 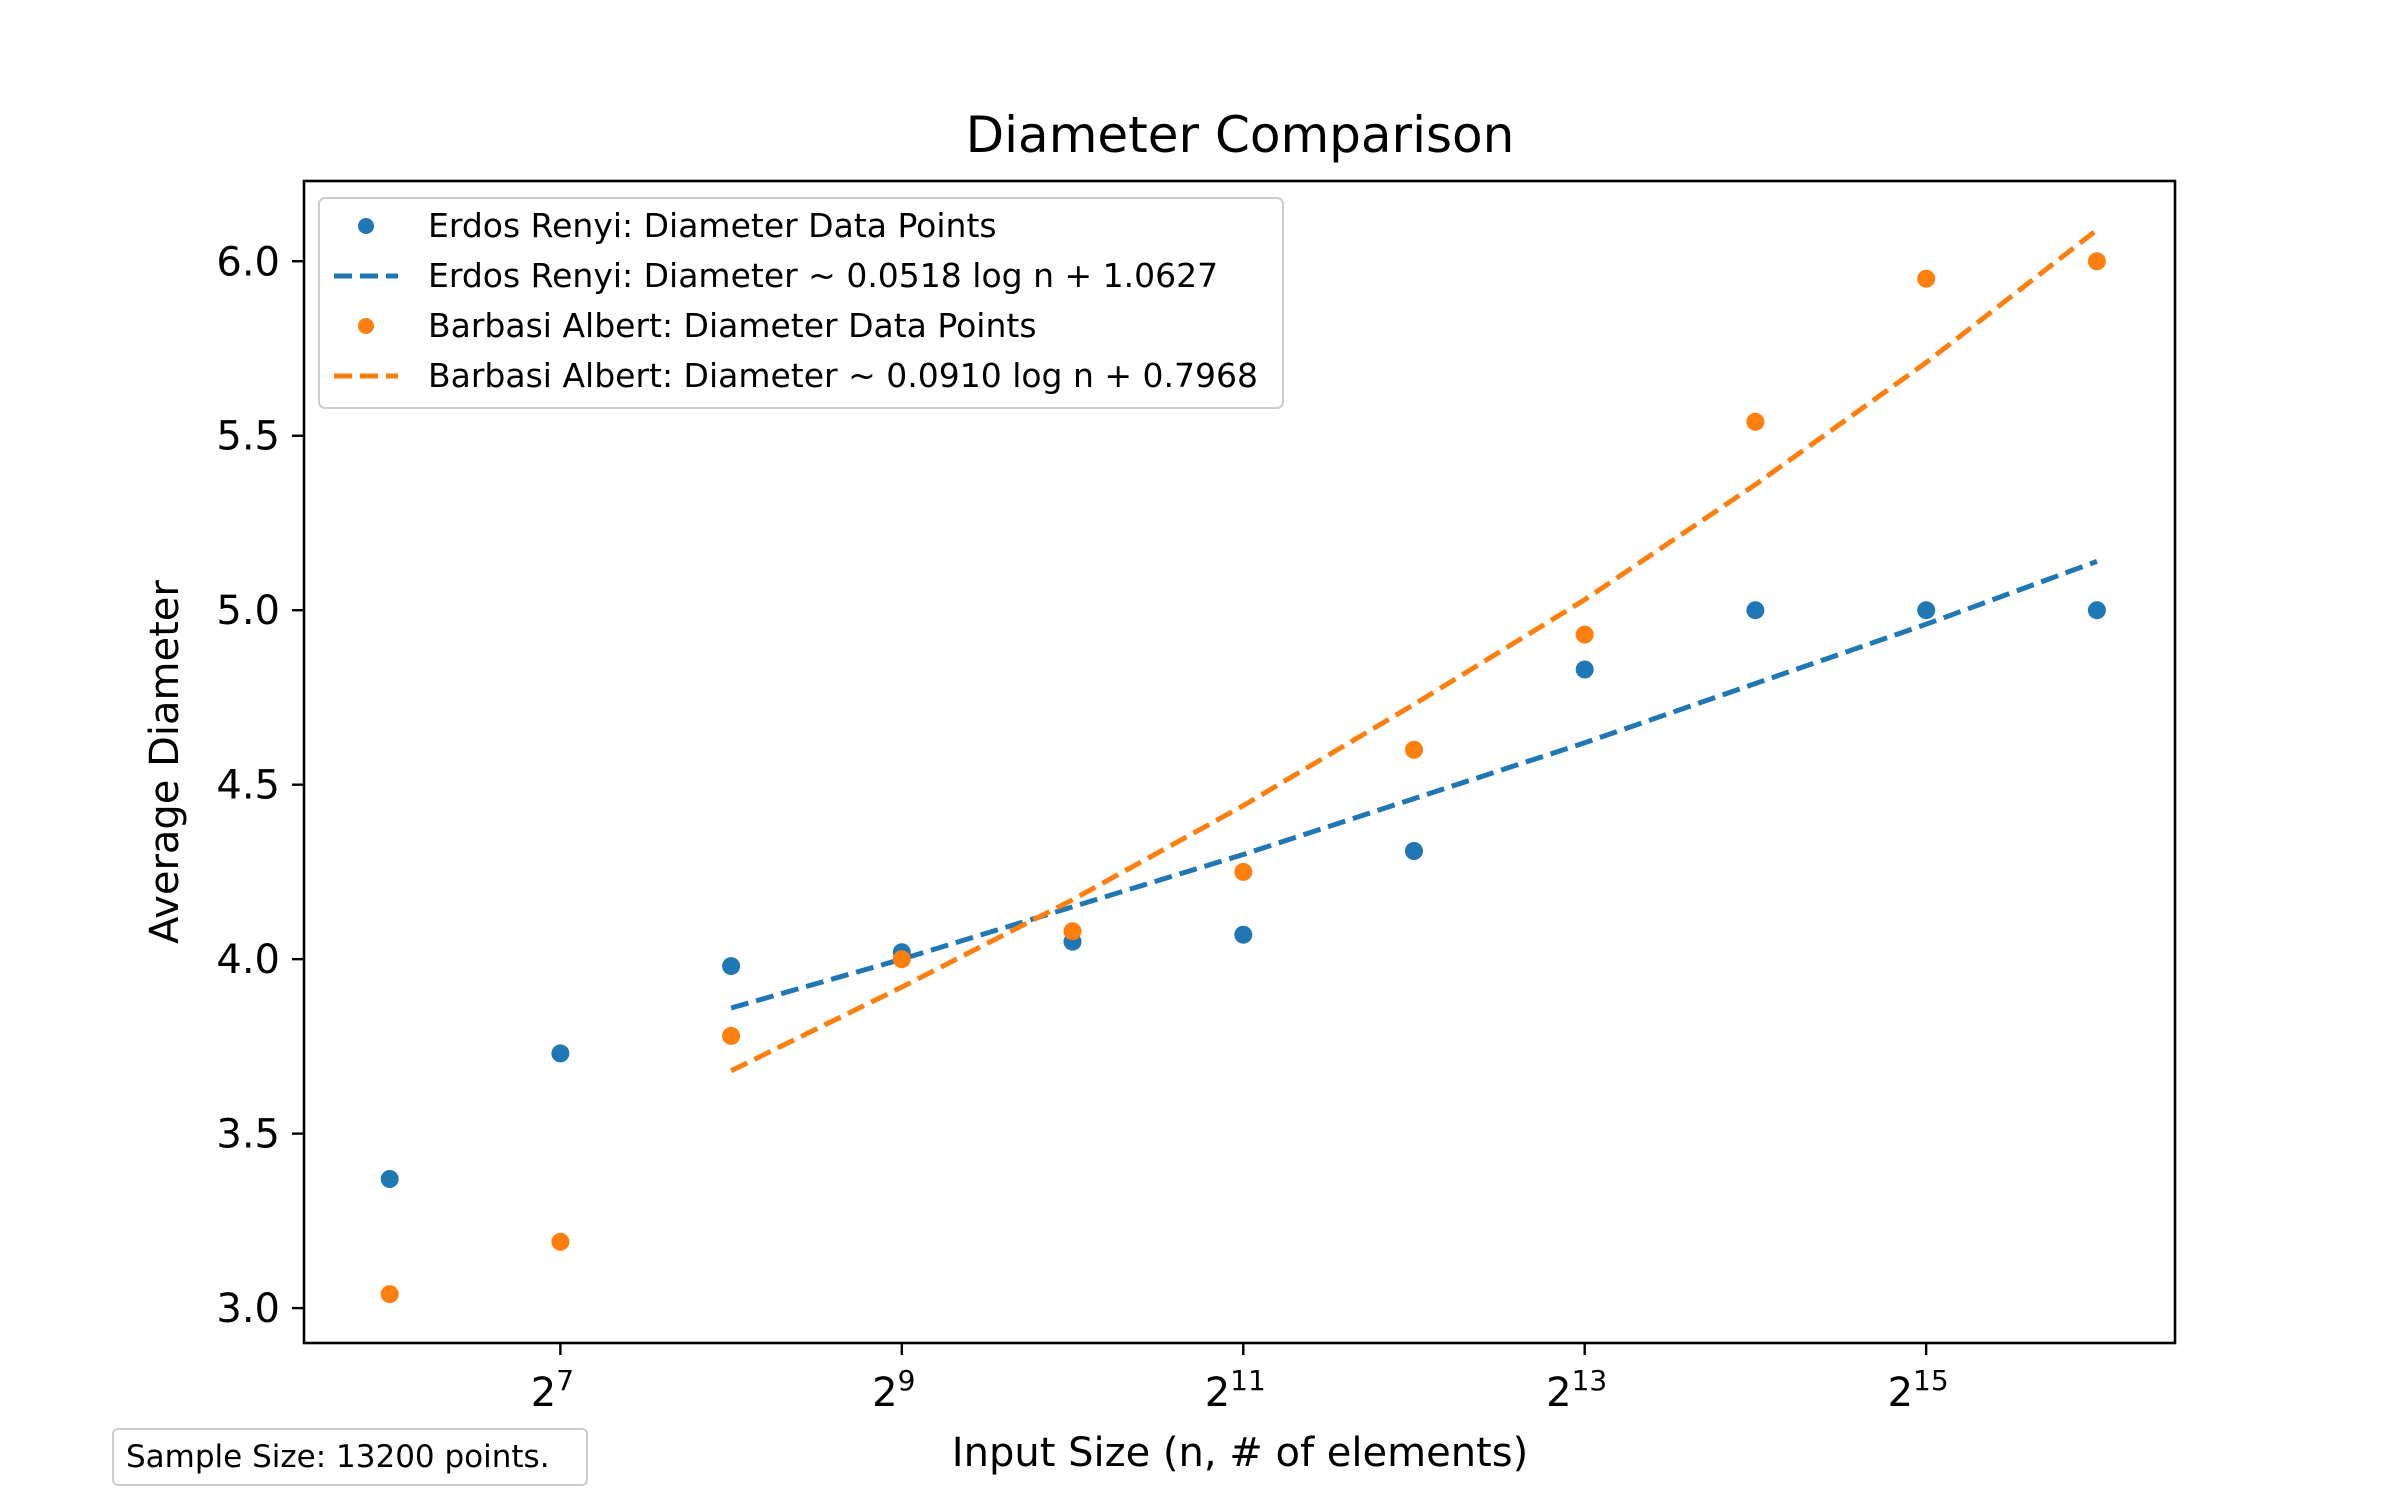 What do you see at coordinates (732, 325) in the screenshot?
I see `legend-entry-label: Barbasi Albert: Diameter Data Points` at bounding box center [732, 325].